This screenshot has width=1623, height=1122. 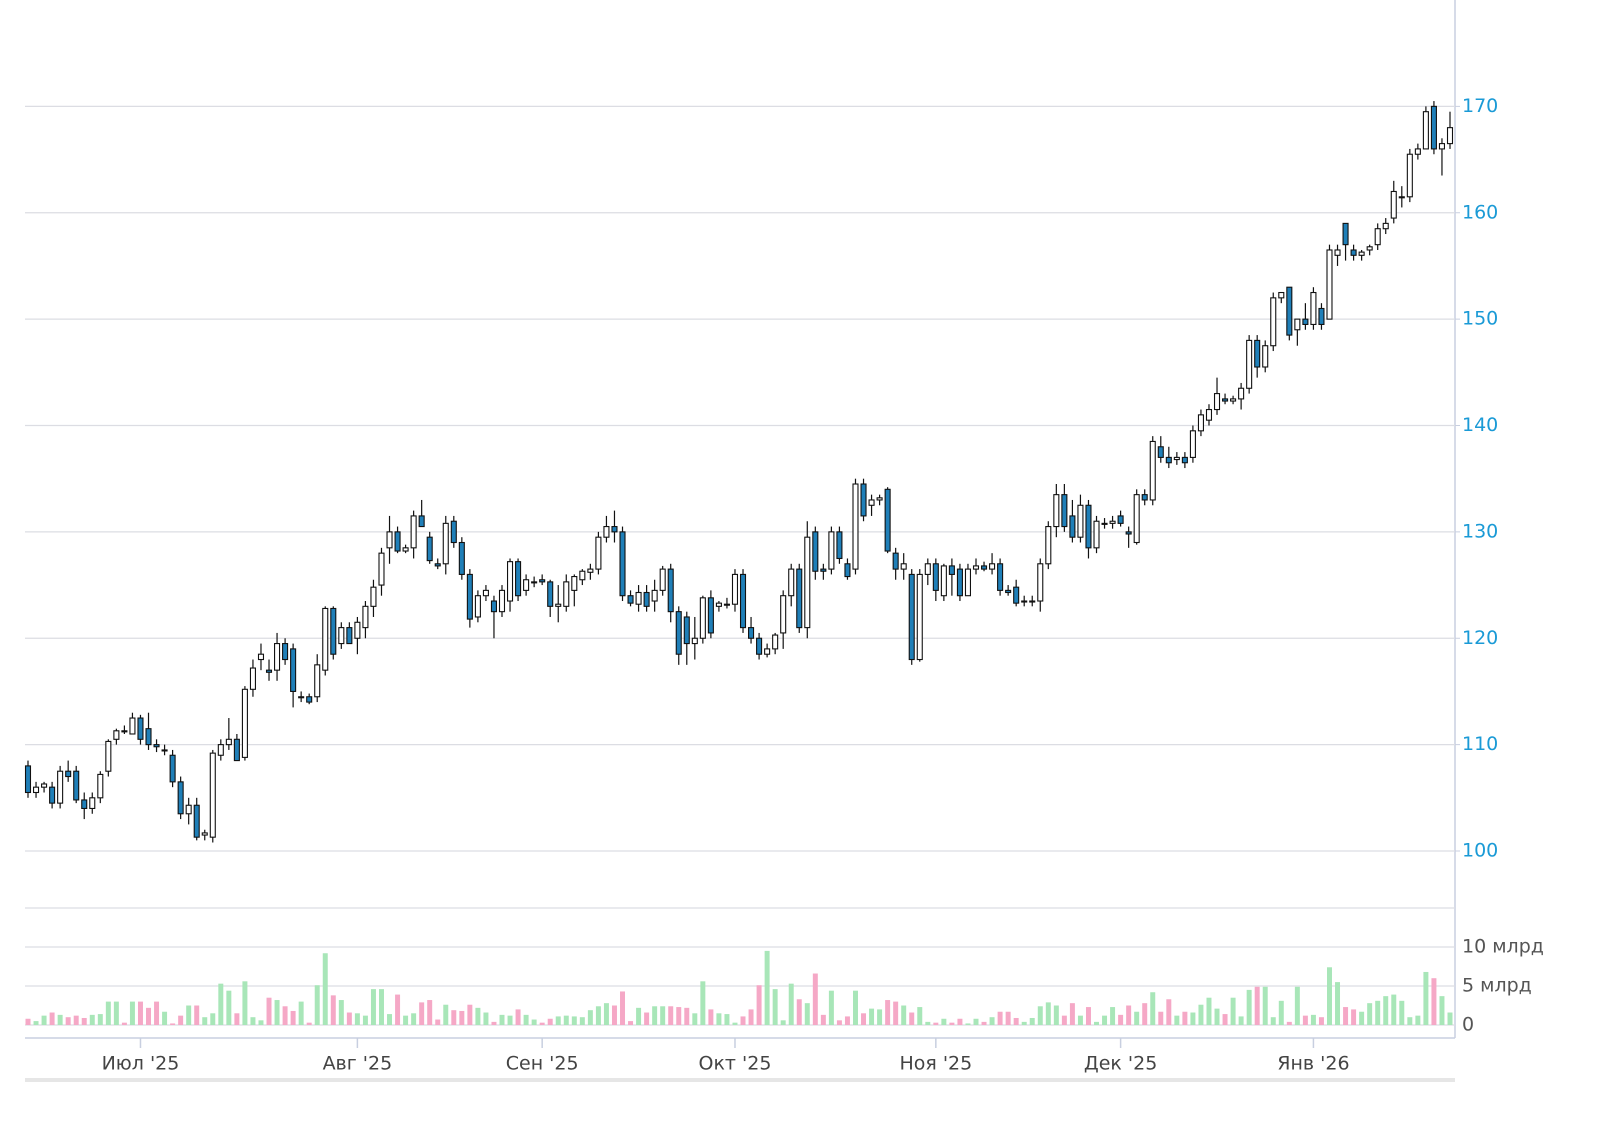 What do you see at coordinates (735, 1064) in the screenshot?
I see `x-tick-label: Окт '25` at bounding box center [735, 1064].